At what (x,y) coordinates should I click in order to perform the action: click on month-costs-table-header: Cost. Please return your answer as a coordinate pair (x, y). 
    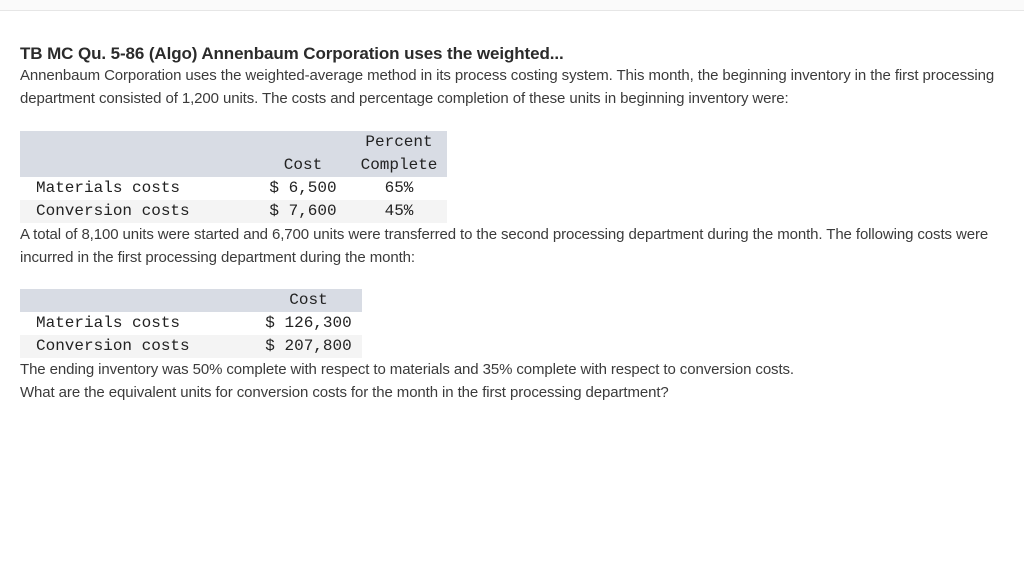
    Looking at the image, I should click on (191, 300).